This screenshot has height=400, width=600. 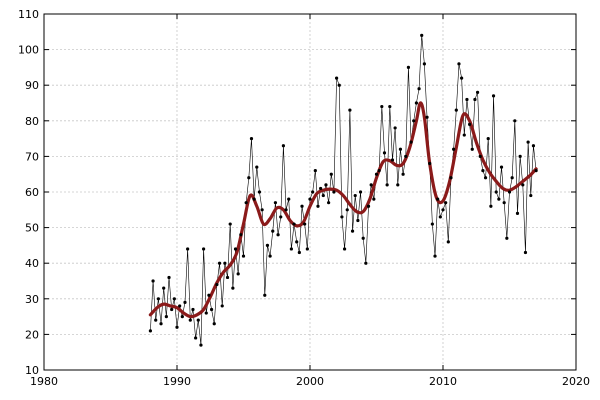 What do you see at coordinates (28, 50) in the screenshot?
I see `y-tick-label: 100` at bounding box center [28, 50].